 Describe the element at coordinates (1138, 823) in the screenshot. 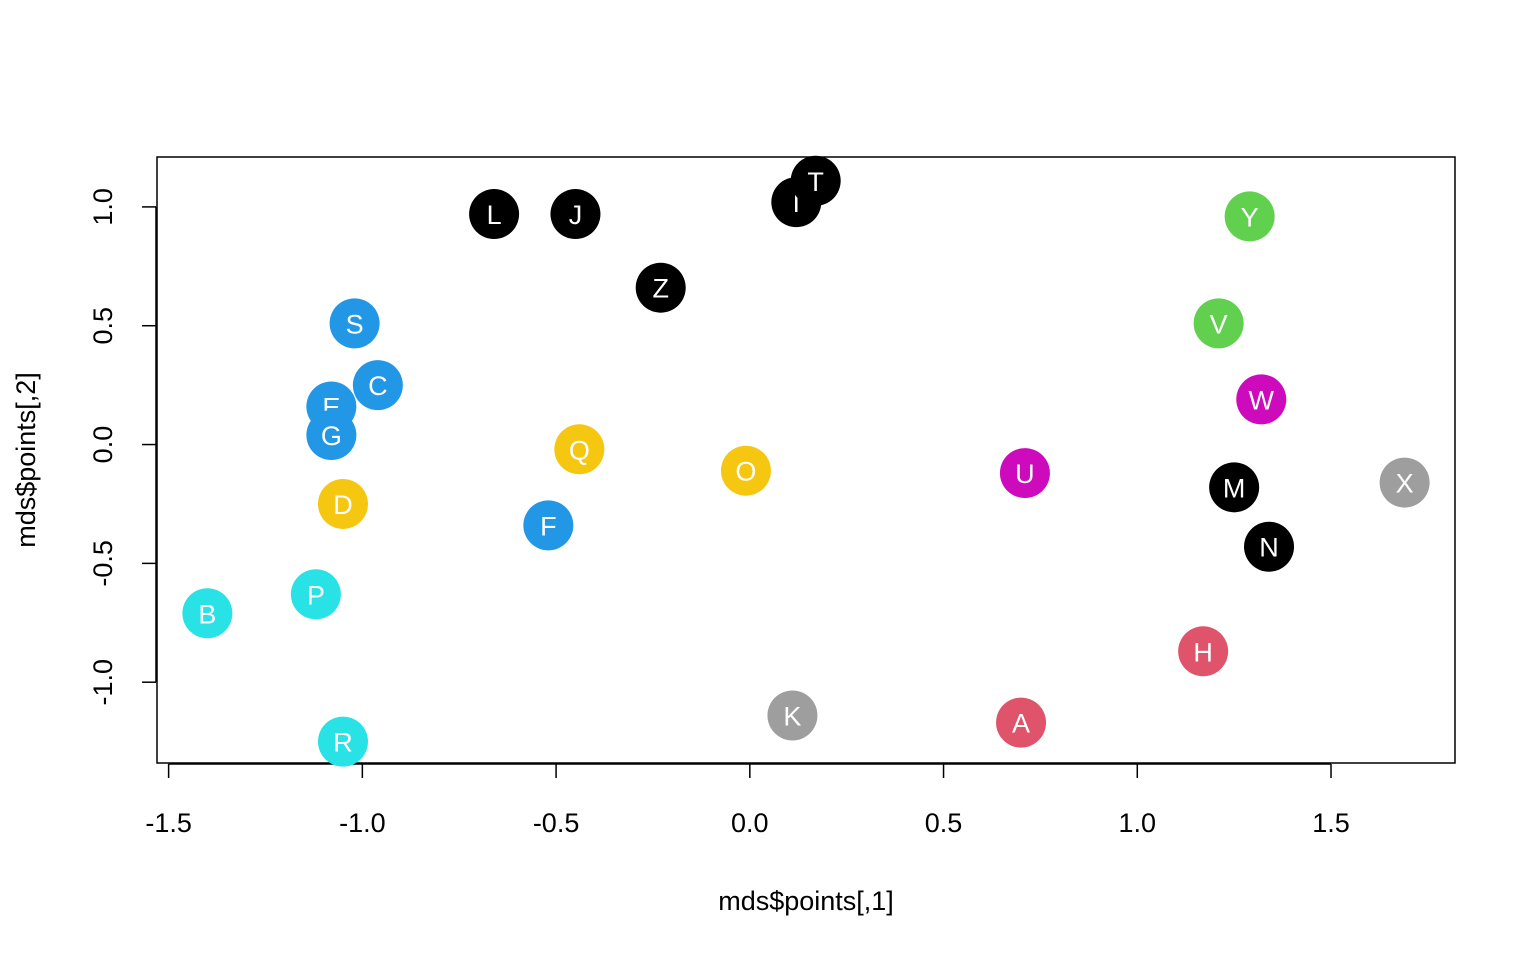

I see `x-tick-label: 1.0` at that location.